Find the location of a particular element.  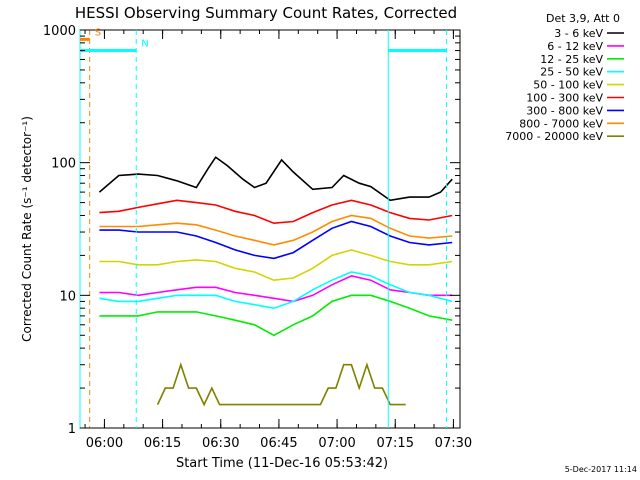

legend-label-5: 50 - 100 keV is located at coordinates (568, 85).